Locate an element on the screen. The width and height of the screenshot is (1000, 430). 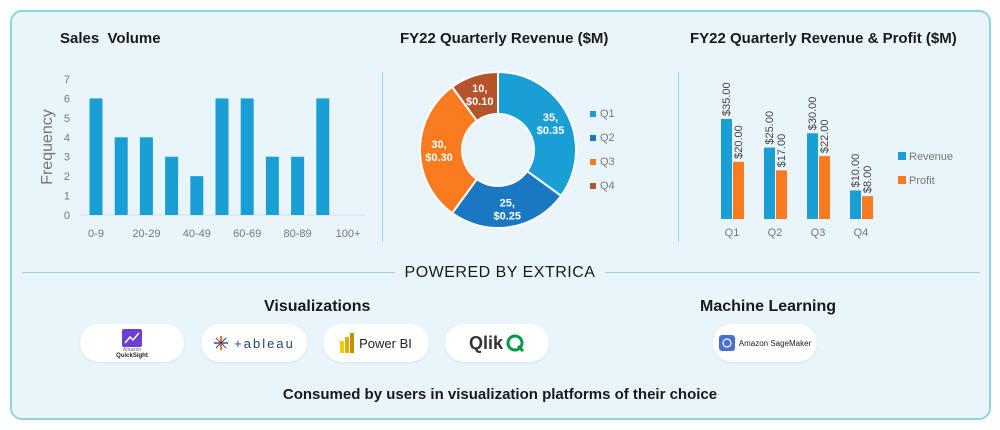
revenue-data-label-Q4: $10.00 is located at coordinates (856, 171).